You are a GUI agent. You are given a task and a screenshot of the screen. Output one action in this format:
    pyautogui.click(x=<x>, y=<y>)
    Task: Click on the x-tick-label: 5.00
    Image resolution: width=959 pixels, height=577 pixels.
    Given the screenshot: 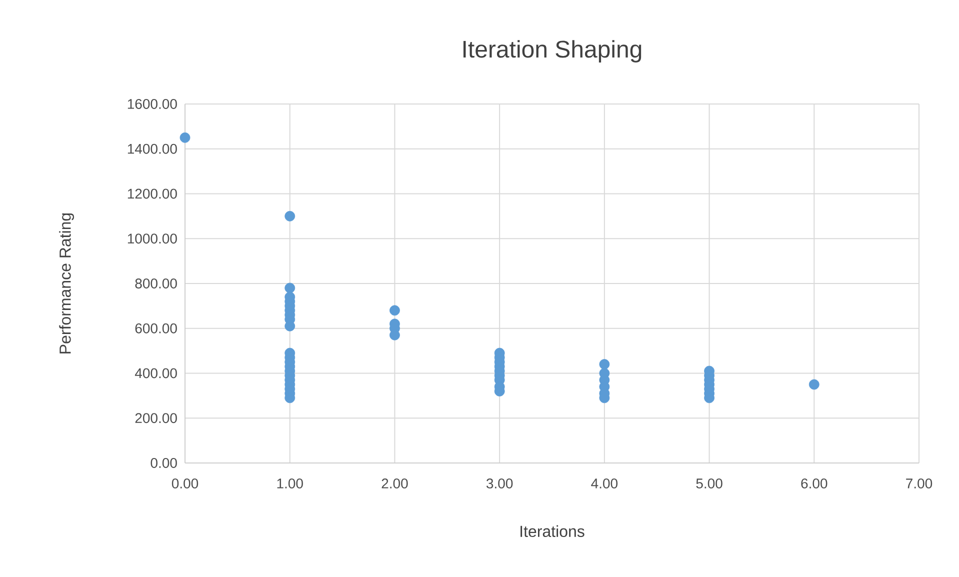 What is the action you would take?
    pyautogui.click(x=709, y=483)
    